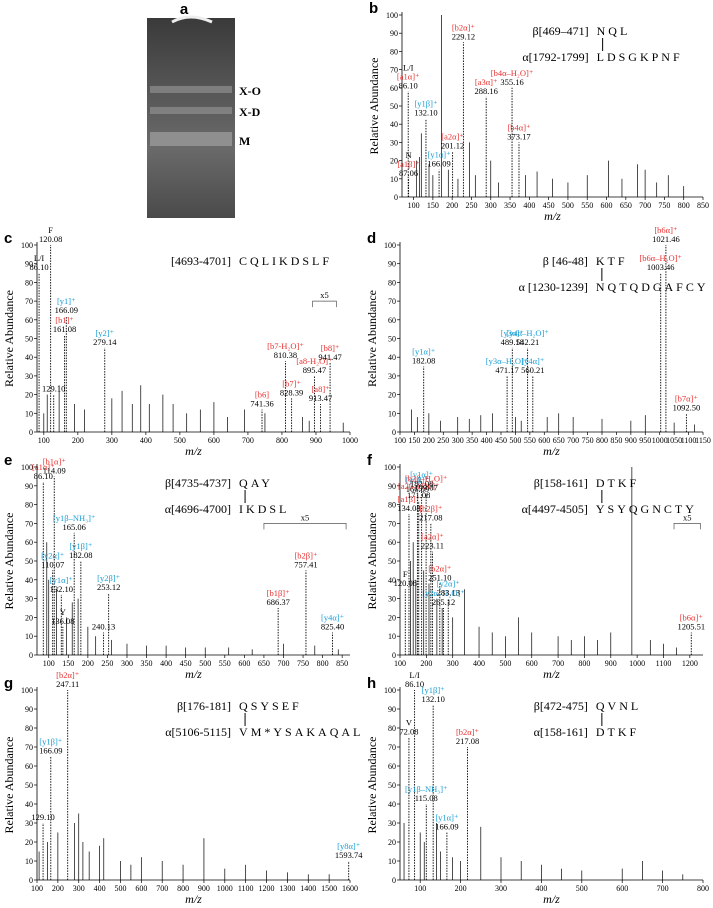  What do you see at coordinates (66, 301) in the screenshot?
I see `peak-ion-label: [y1]⁺` at bounding box center [66, 301].